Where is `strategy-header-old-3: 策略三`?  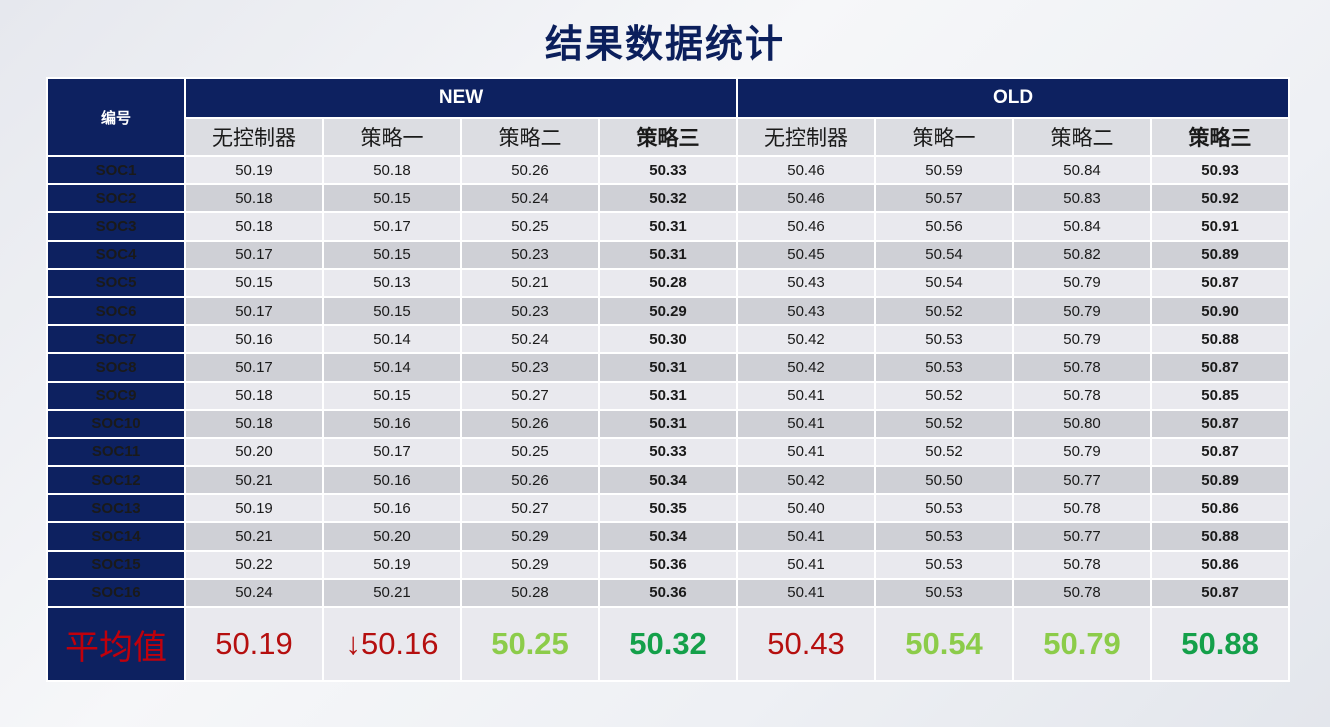 strategy-header-old-3: 策略三 is located at coordinates (1220, 137).